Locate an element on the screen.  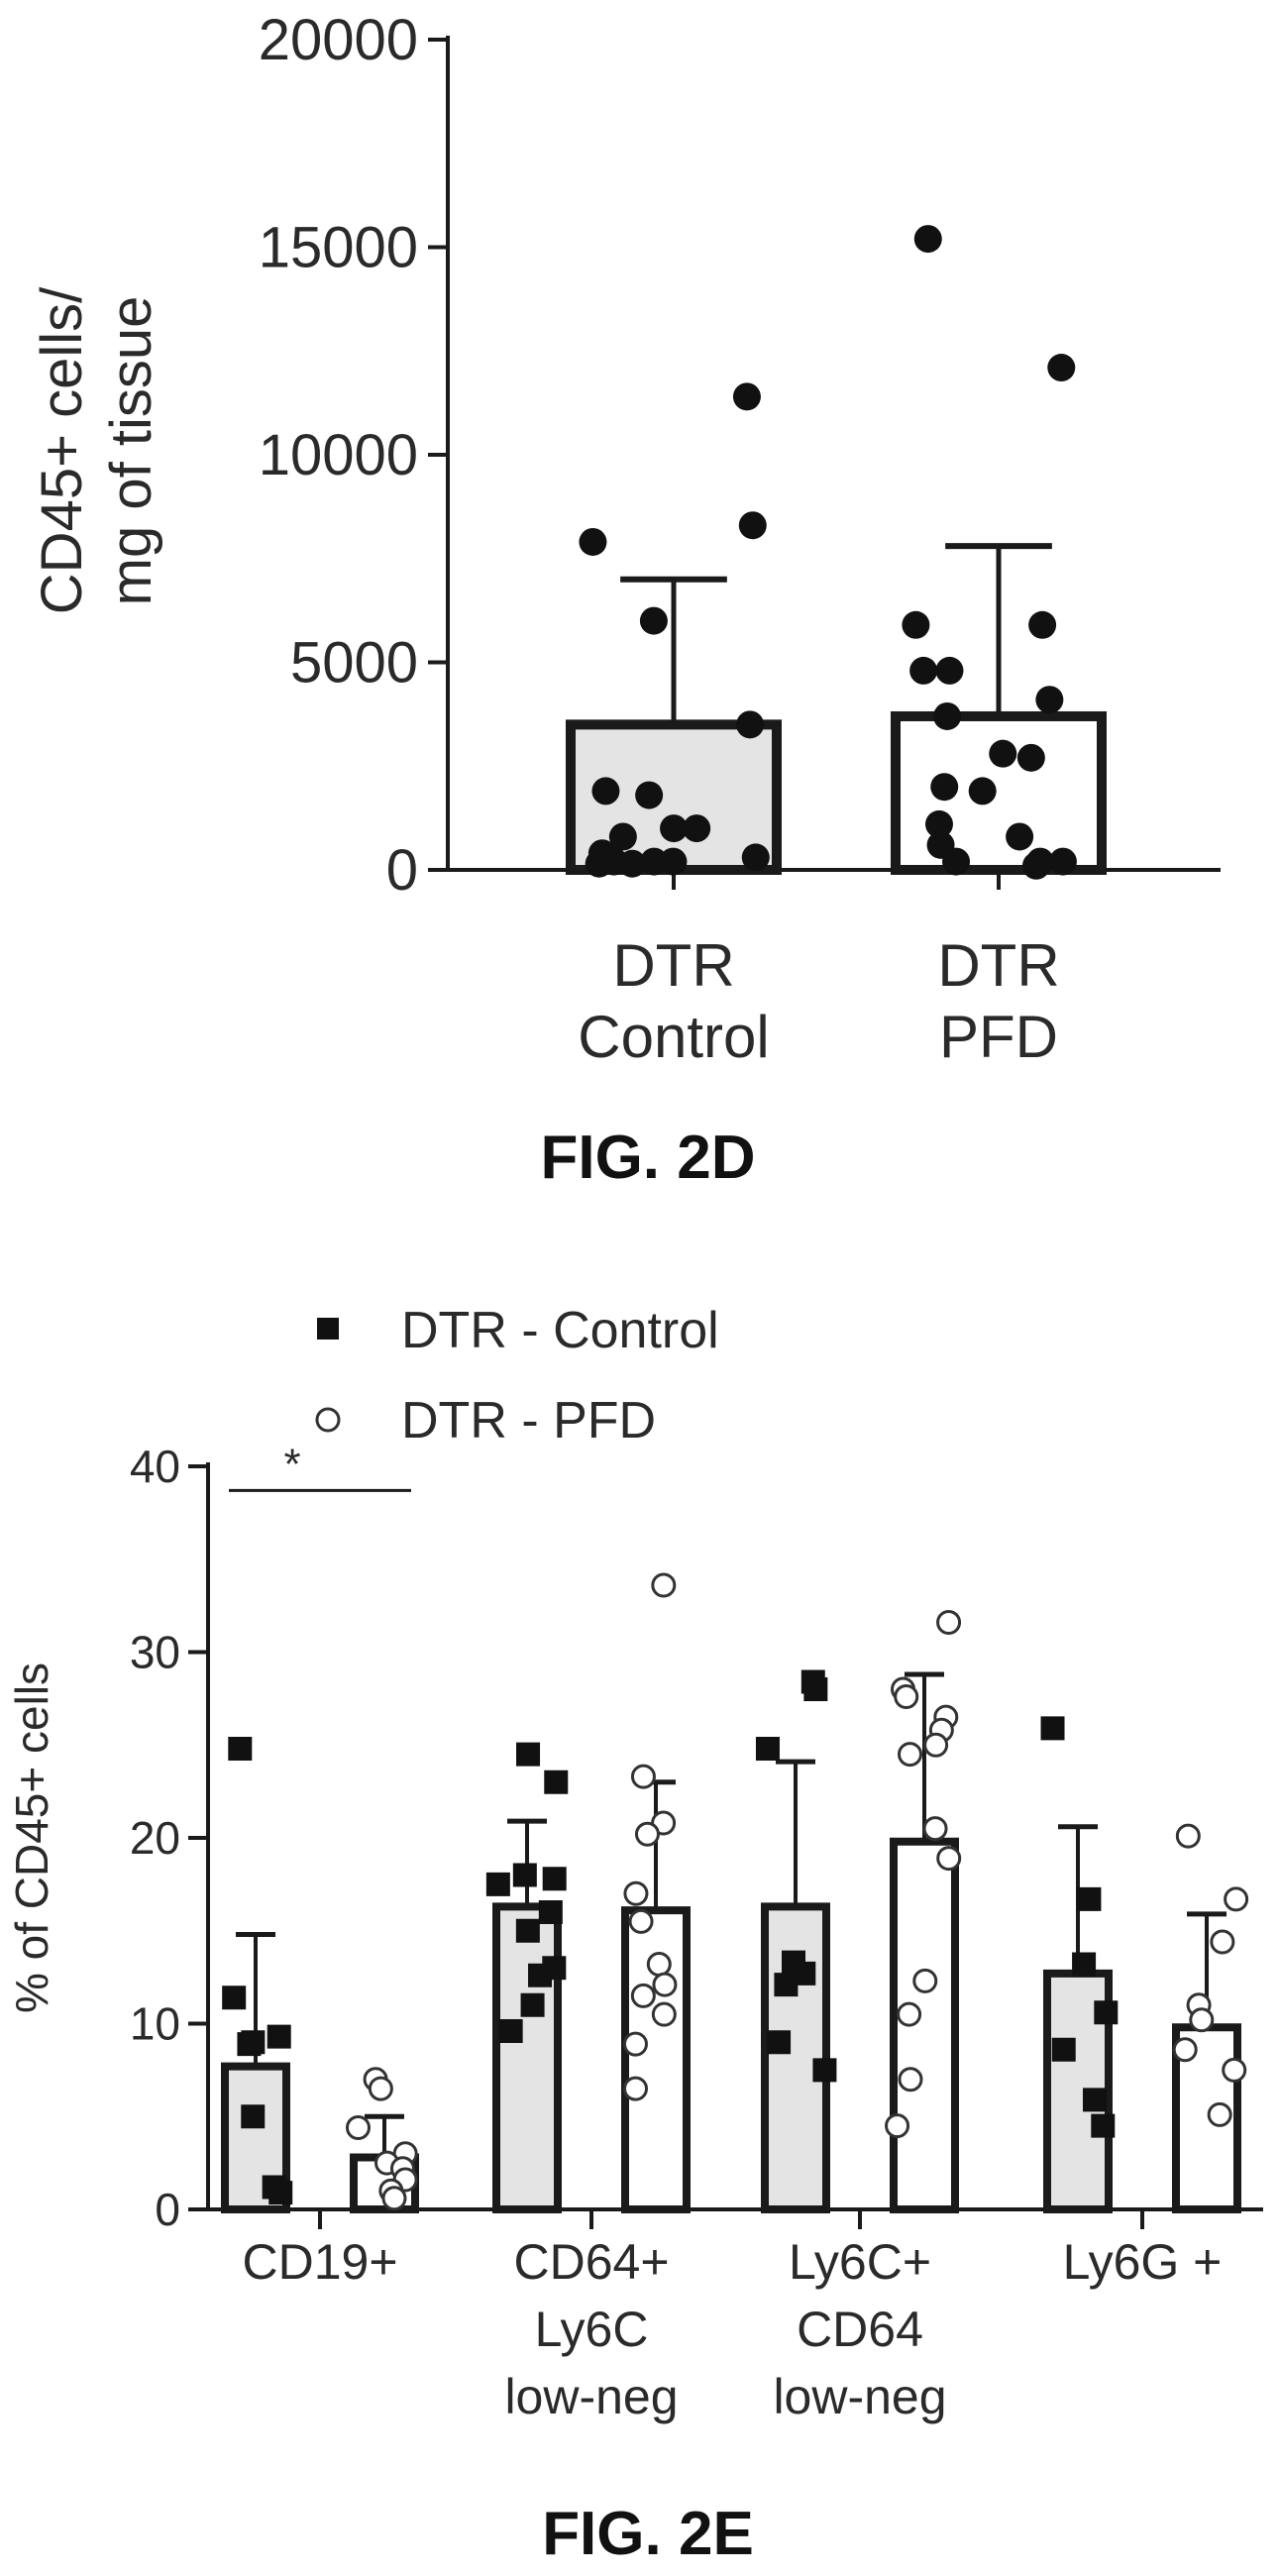
y-axis-label: % of CD45+ cells is located at coordinates (31, 1838).